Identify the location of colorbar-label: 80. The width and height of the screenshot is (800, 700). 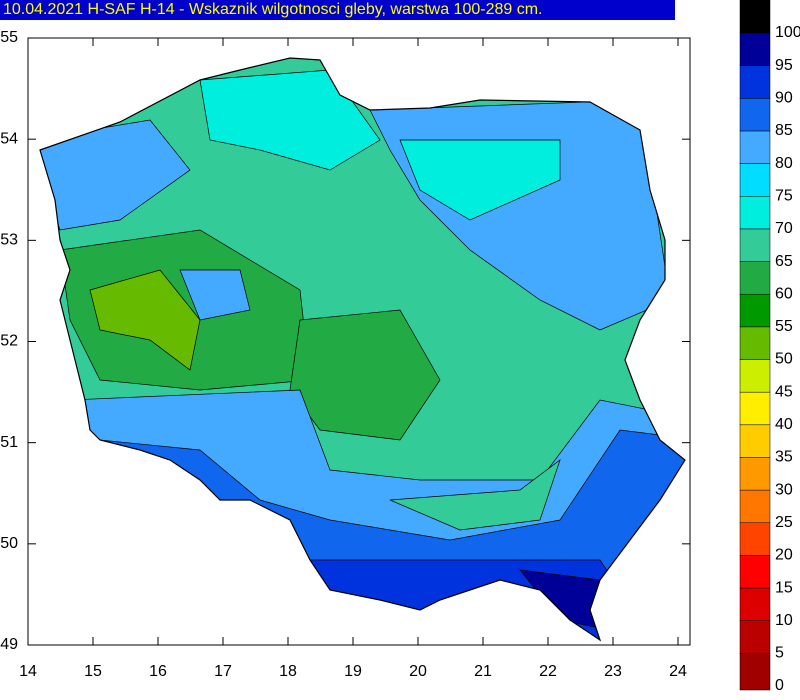
(784, 163).